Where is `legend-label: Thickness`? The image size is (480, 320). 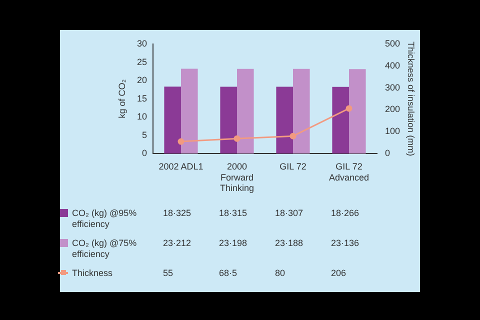 legend-label: Thickness is located at coordinates (93, 273).